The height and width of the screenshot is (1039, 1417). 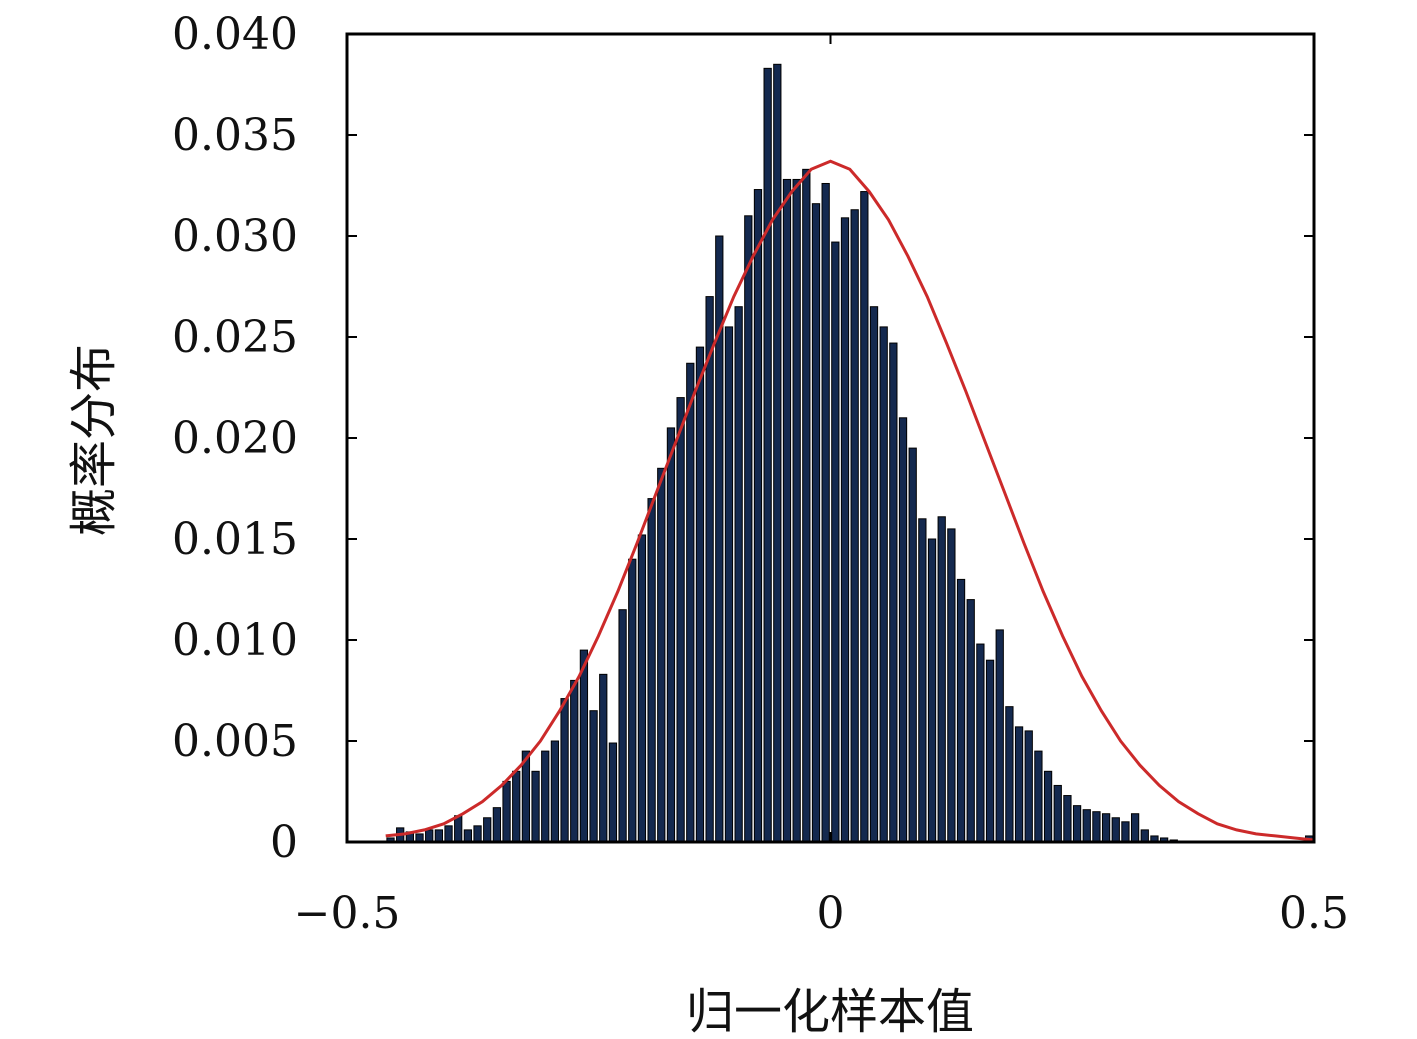 I want to click on y-tick-label: 0.030, so click(x=235, y=236).